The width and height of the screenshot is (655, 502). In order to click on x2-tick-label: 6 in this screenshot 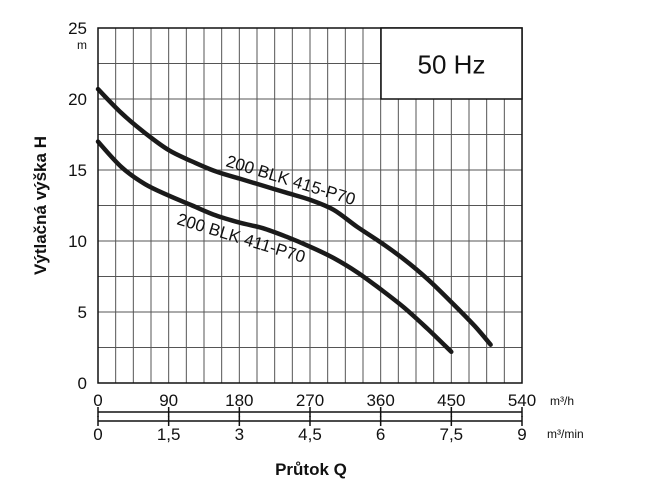, I will do `click(380, 434)`.